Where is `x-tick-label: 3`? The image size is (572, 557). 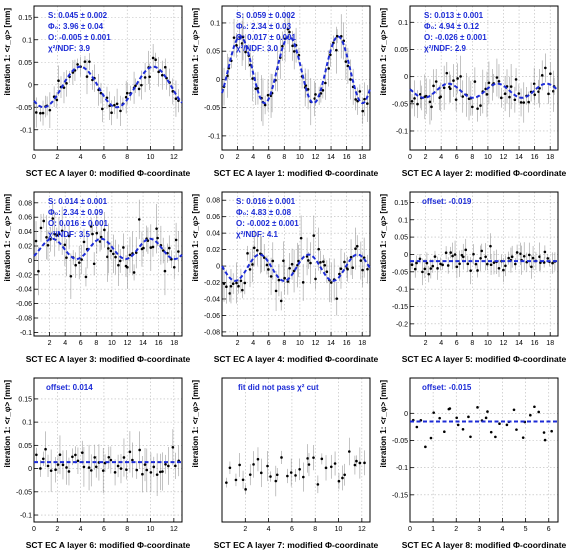
x-tick-label: 3 is located at coordinates (479, 529).